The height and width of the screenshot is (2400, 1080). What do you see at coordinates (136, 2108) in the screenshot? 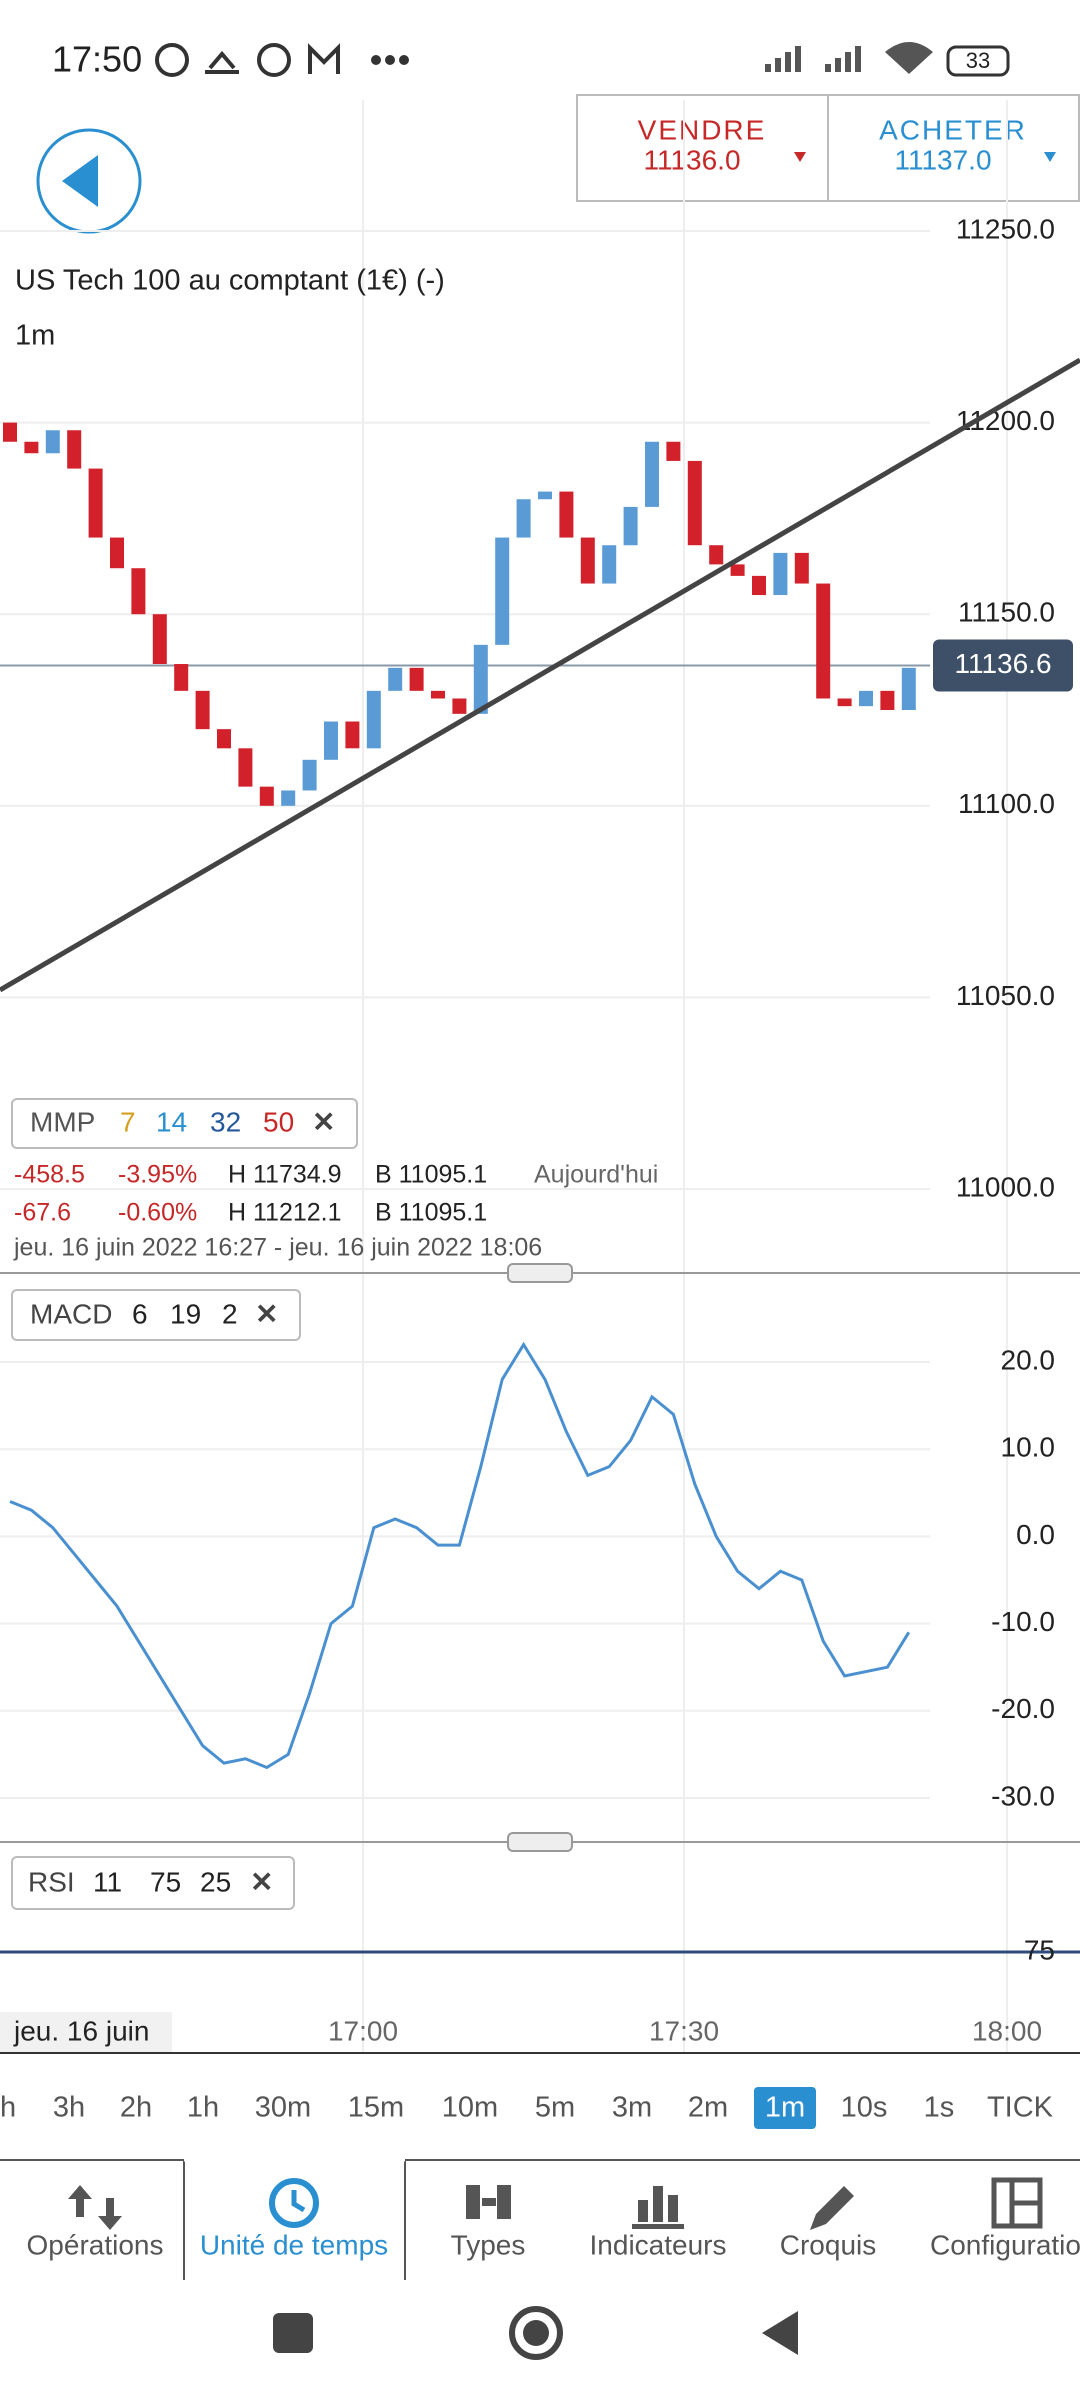
I see `timeframe: 2h` at bounding box center [136, 2108].